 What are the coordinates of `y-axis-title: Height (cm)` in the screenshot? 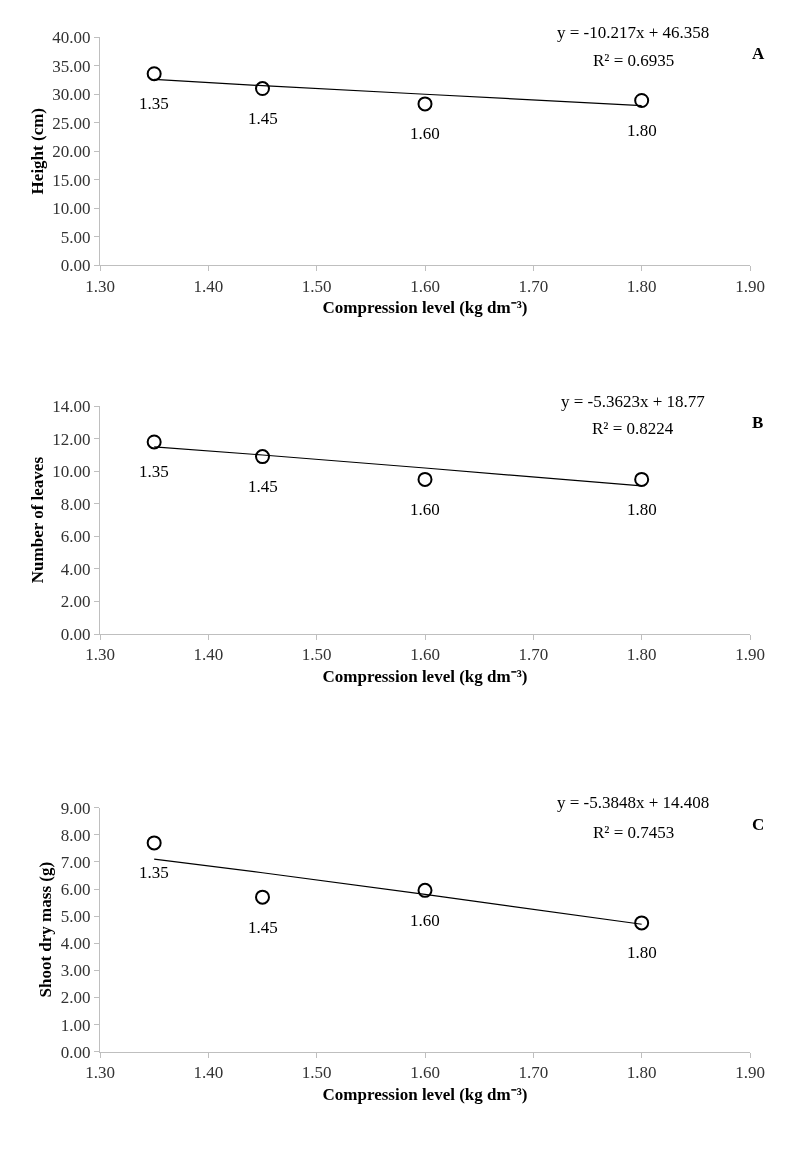 It's located at (37, 151).